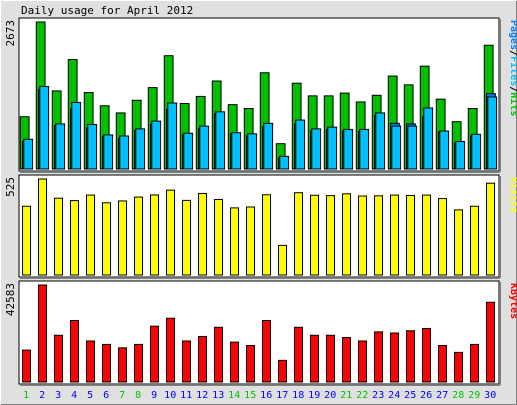 The width and height of the screenshot is (517, 405). Describe the element at coordinates (298, 395) in the screenshot. I see `day-label-18: 18` at that location.